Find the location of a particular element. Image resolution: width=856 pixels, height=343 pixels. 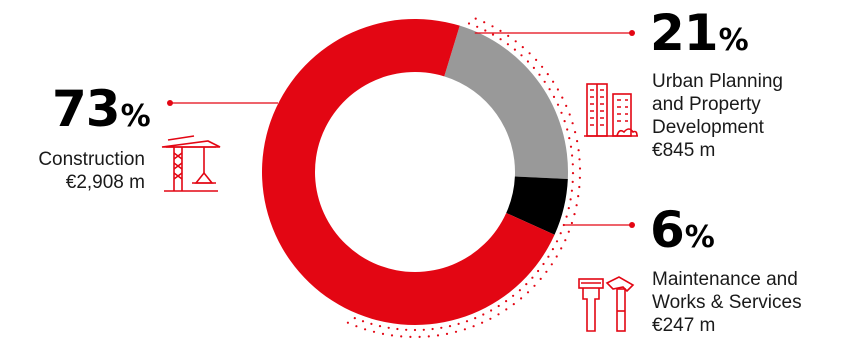

maintenance-percent-symbol: % is located at coordinates (699, 237).